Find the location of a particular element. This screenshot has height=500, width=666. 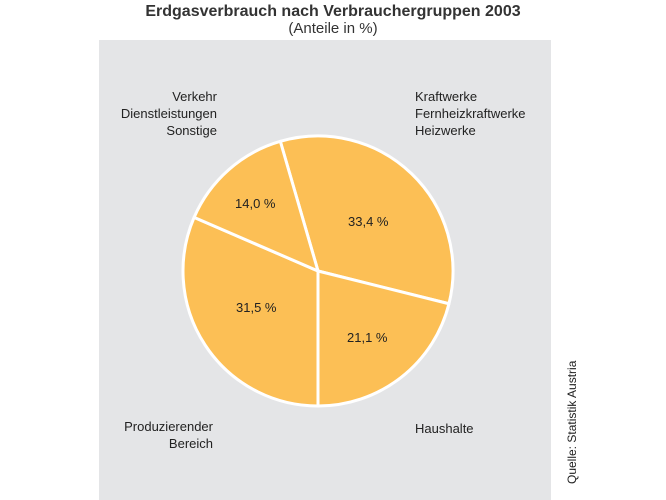

slice-kraftwerke is located at coordinates (366, 220).